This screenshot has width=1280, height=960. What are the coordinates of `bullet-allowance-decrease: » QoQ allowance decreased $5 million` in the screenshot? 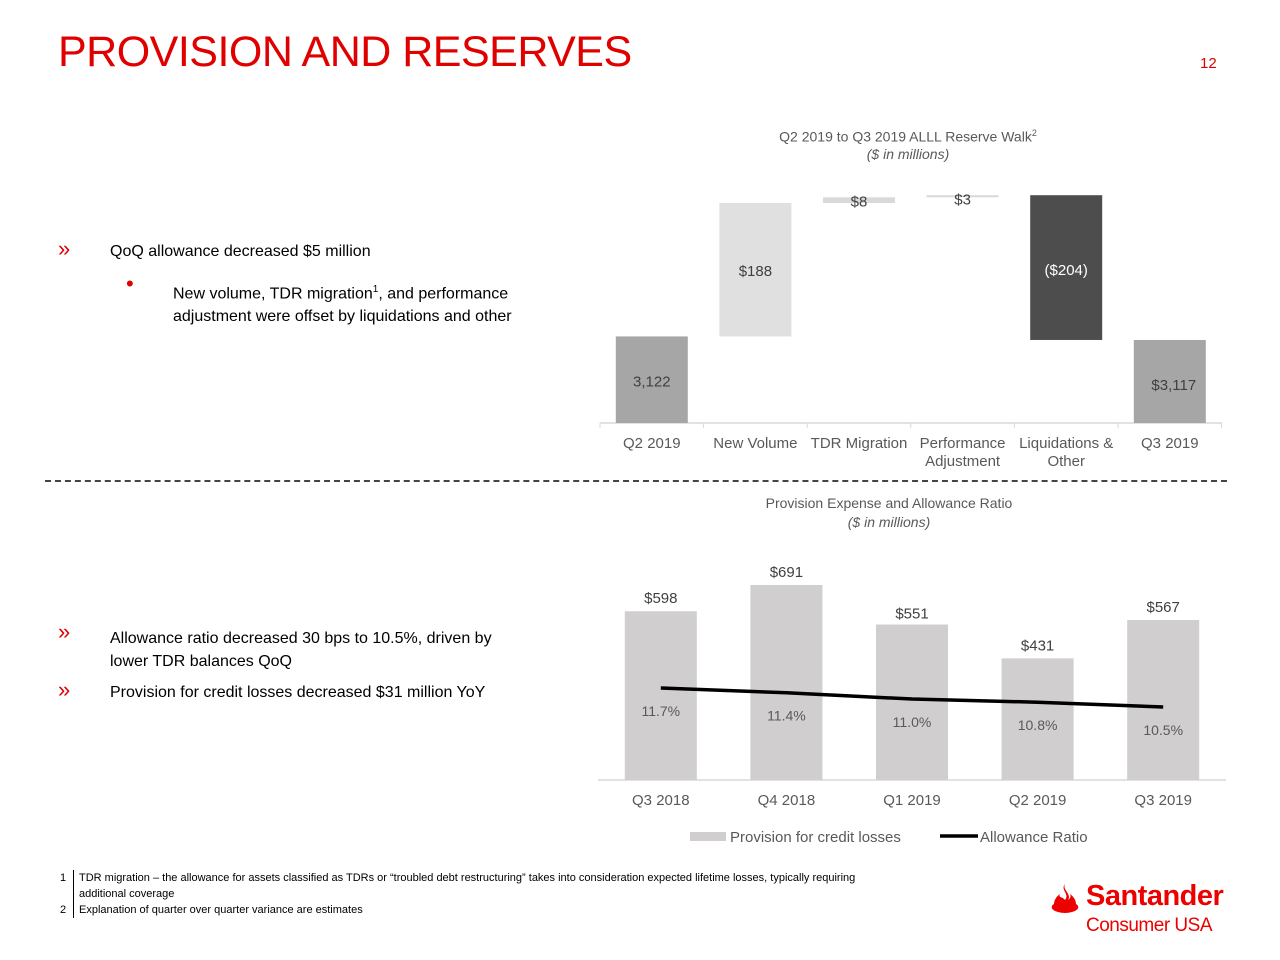 It's located at (214, 248).